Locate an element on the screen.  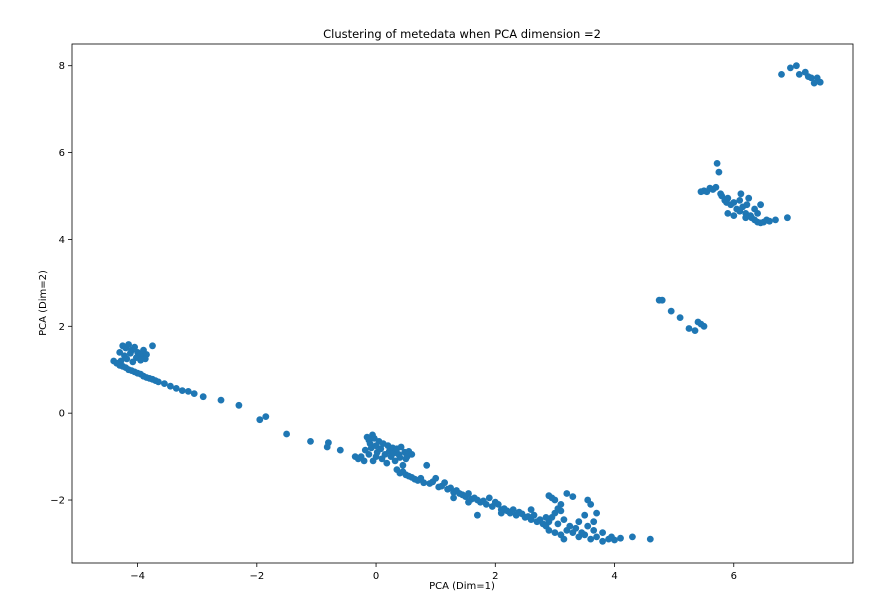
y-tick-label: 4 is located at coordinates (62, 240).